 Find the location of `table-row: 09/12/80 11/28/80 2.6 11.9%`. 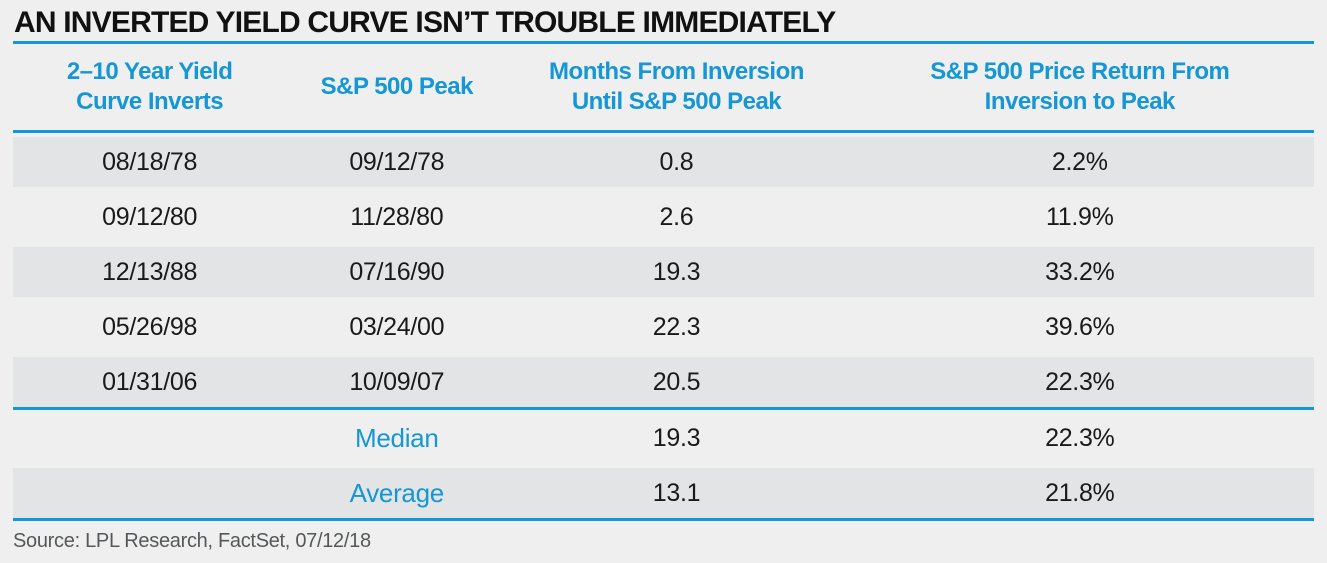

table-row: 09/12/80 11/28/80 2.6 11.9% is located at coordinates (663, 217).